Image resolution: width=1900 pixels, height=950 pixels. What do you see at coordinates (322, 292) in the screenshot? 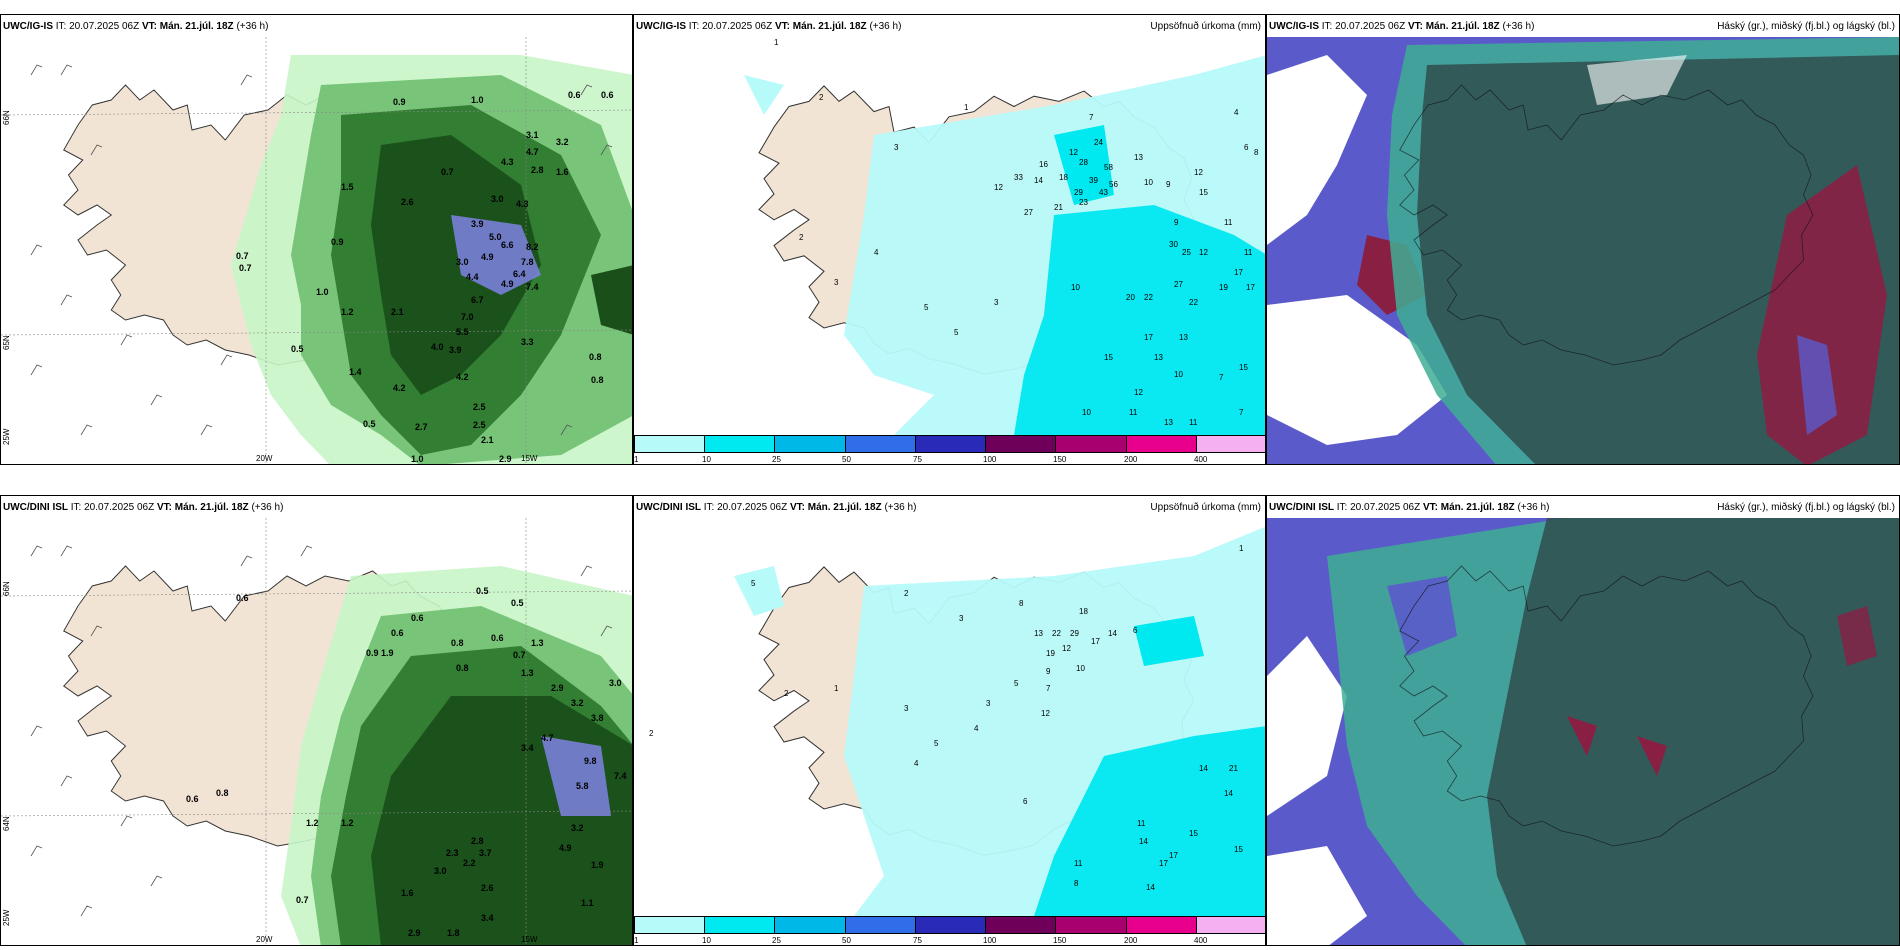
I see `wind-value: 1.0` at bounding box center [322, 292].